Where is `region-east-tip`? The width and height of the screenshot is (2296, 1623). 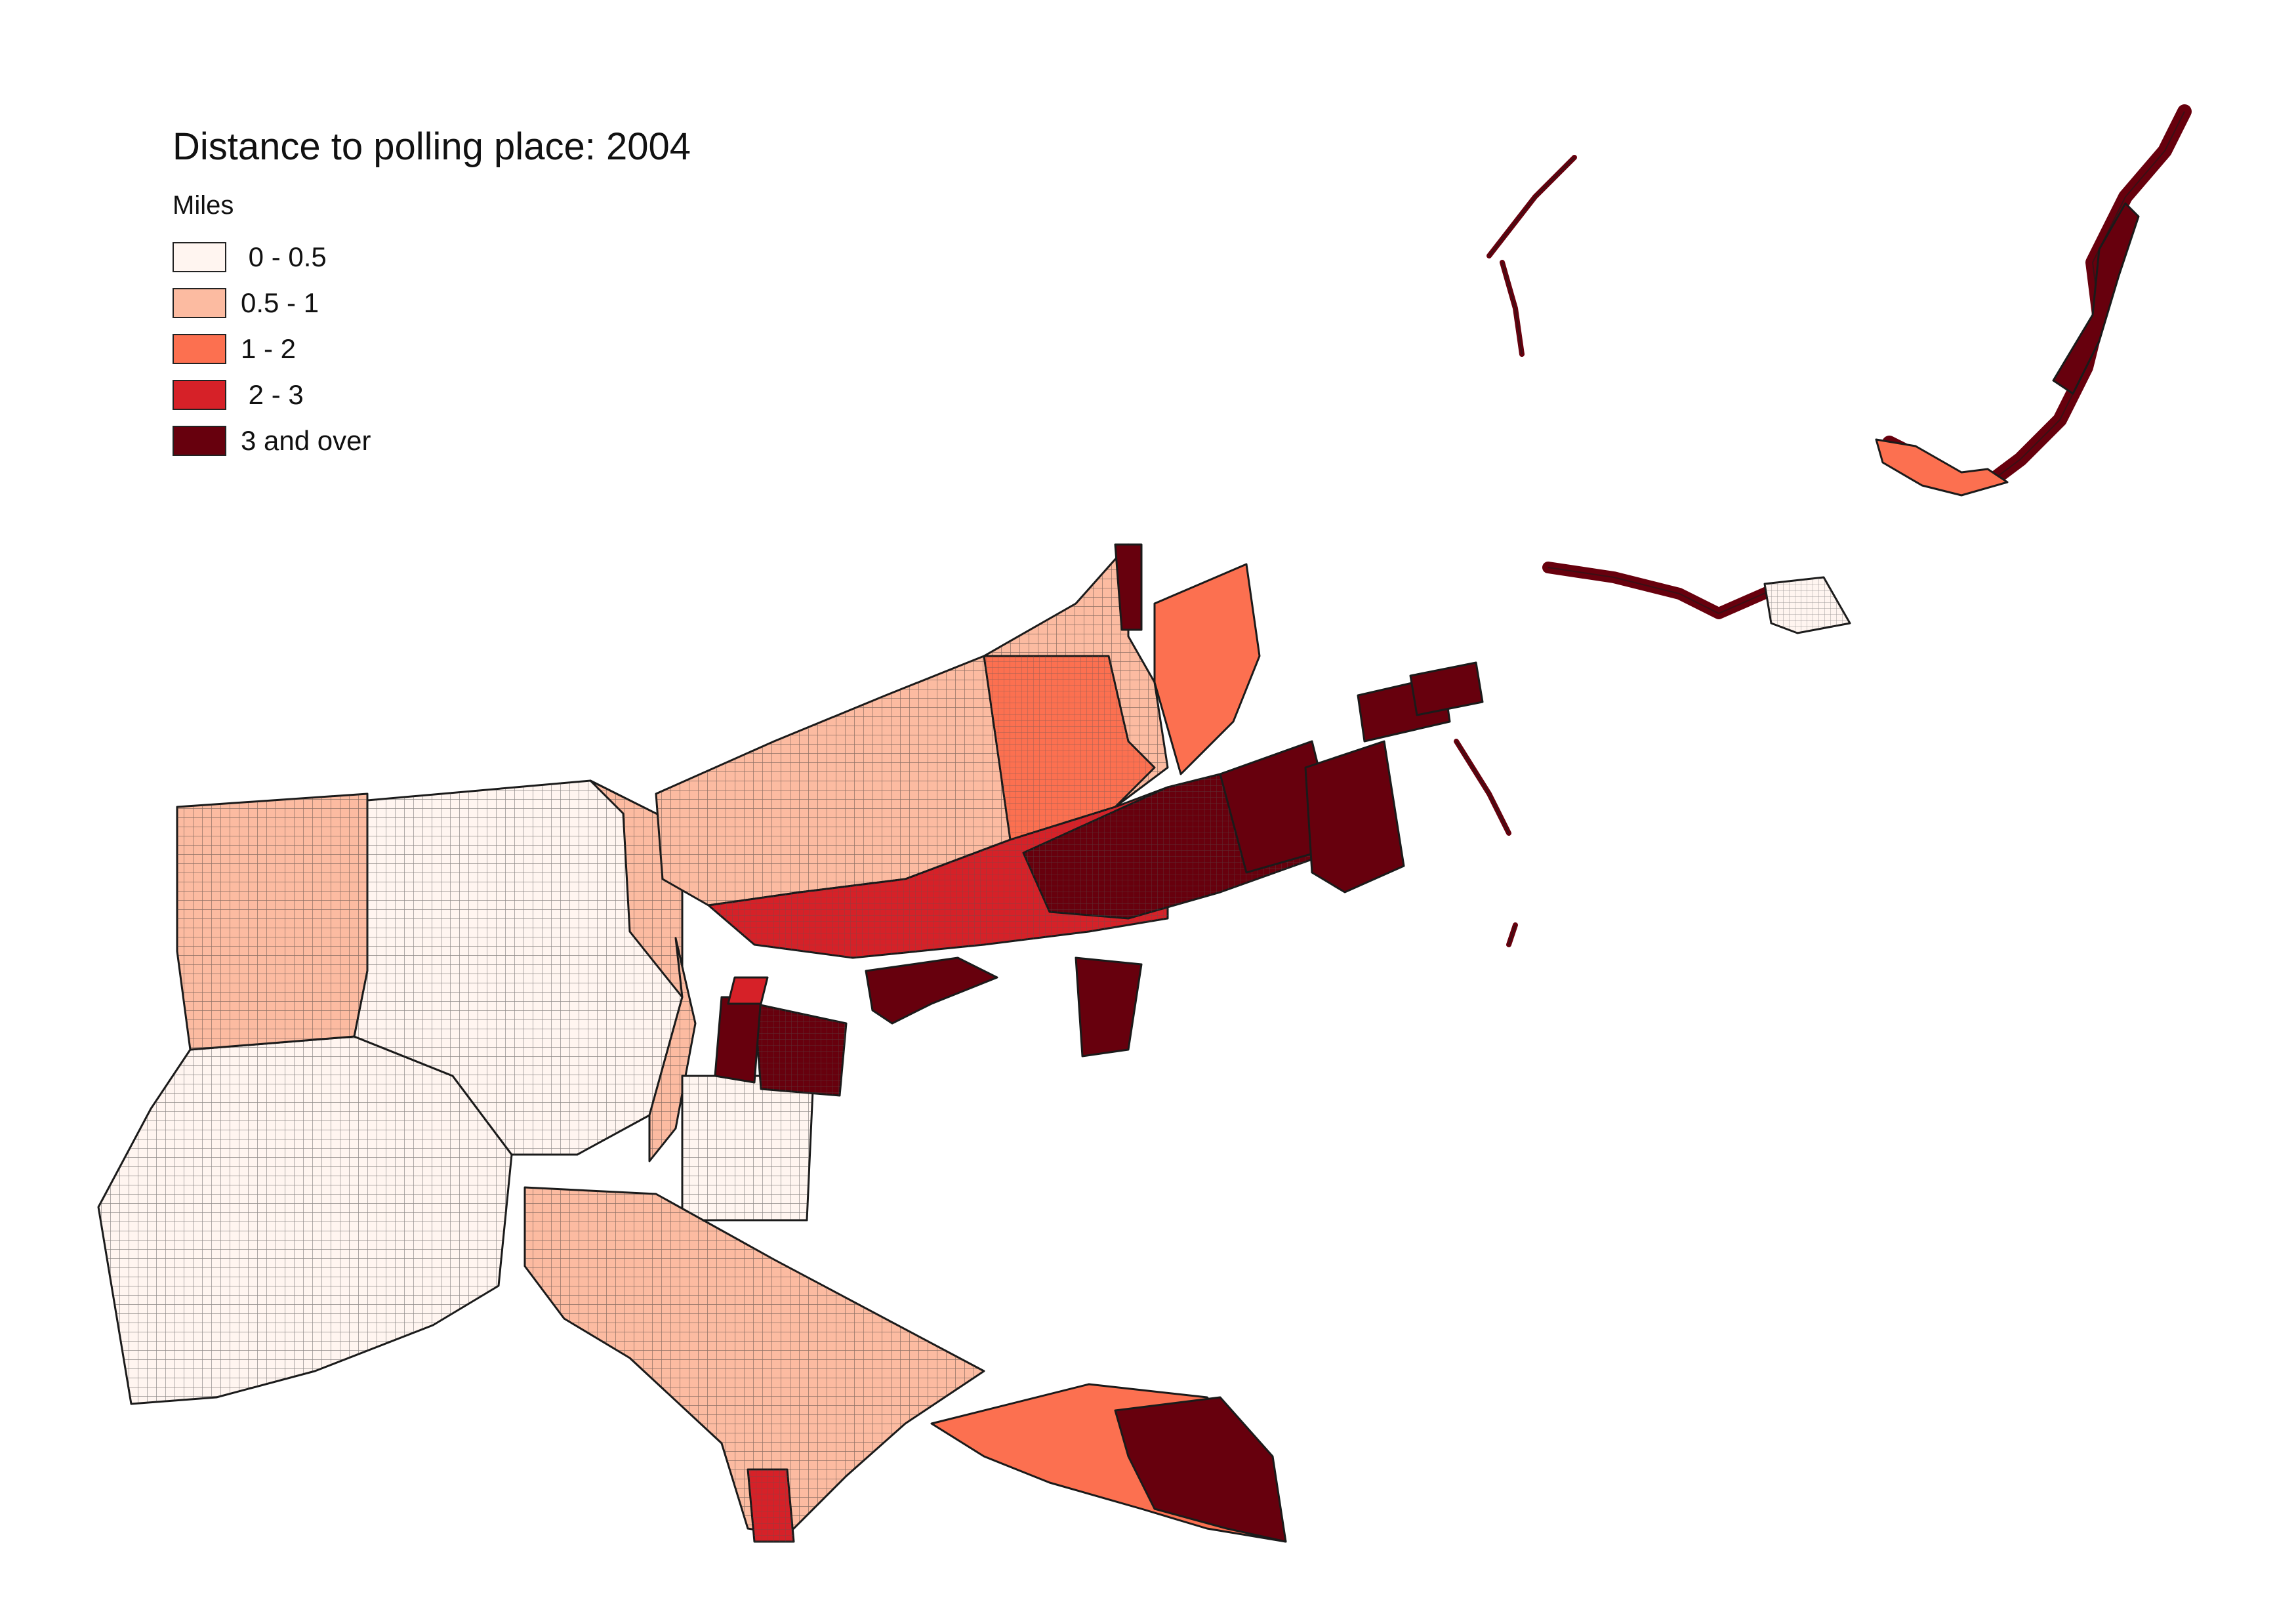
region-east-tip is located at coordinates (1128, 587).